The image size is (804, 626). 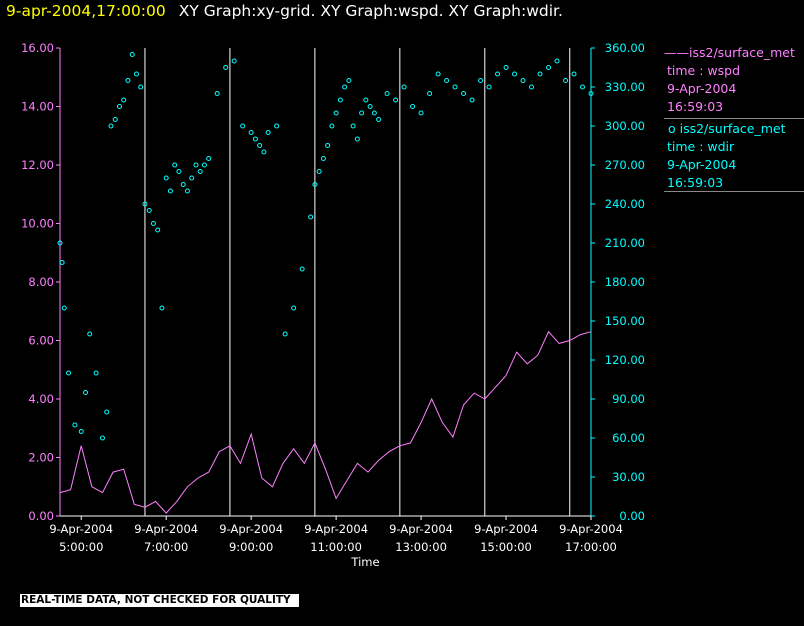 What do you see at coordinates (742, 52) in the screenshot?
I see `legend-wspd-label: iss2/surface_met` at bounding box center [742, 52].